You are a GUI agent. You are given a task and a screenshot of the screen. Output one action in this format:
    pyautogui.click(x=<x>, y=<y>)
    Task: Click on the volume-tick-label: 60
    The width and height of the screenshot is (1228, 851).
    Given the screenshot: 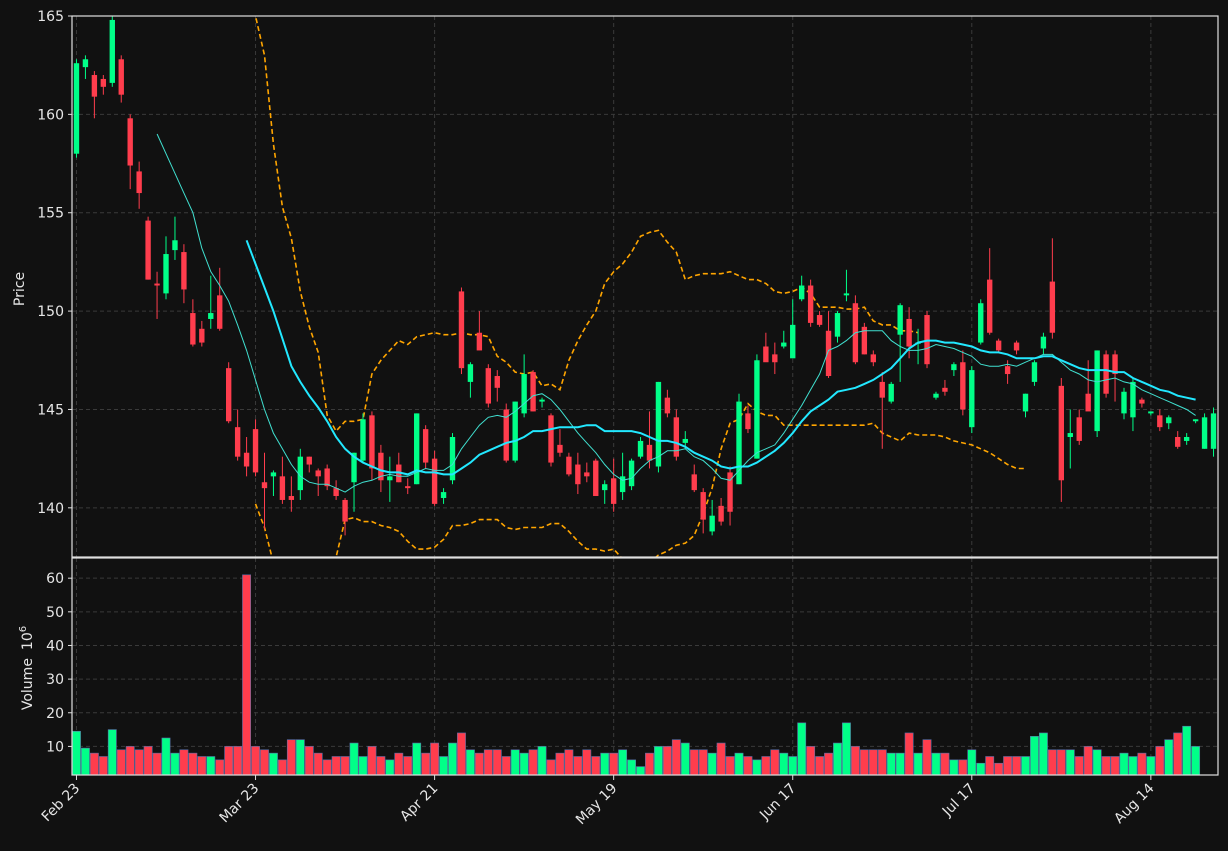 What is the action you would take?
    pyautogui.click(x=55, y=579)
    